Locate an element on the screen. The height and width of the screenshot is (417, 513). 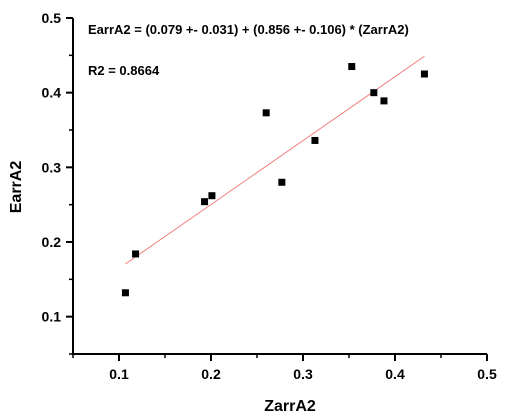
y-axis-title: EarrA2 is located at coordinates (16, 187).